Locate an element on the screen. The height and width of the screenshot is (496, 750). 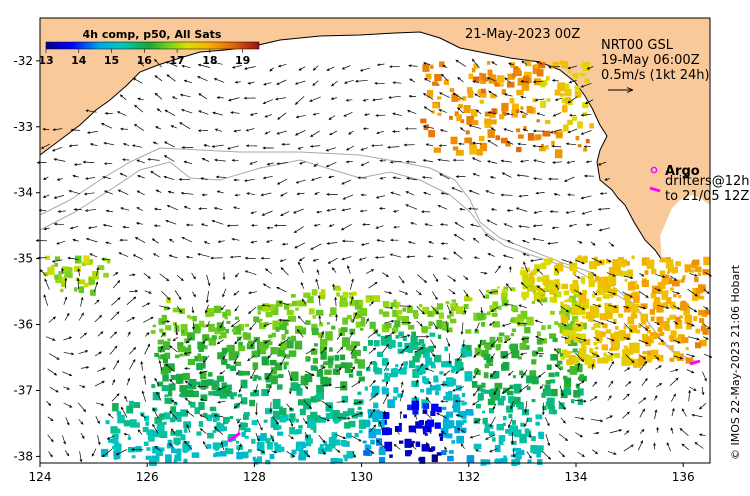
argo-label: Argo is located at coordinates (682, 171).